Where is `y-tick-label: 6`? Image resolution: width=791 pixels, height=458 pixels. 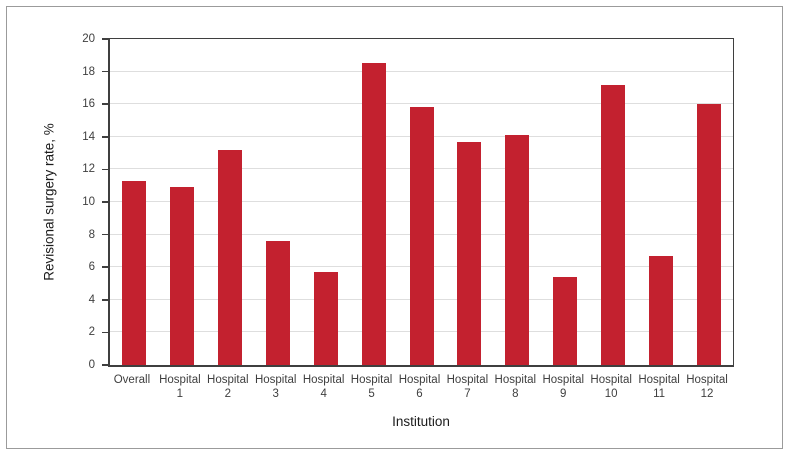
y-tick-label: 6 is located at coordinates (91, 267).